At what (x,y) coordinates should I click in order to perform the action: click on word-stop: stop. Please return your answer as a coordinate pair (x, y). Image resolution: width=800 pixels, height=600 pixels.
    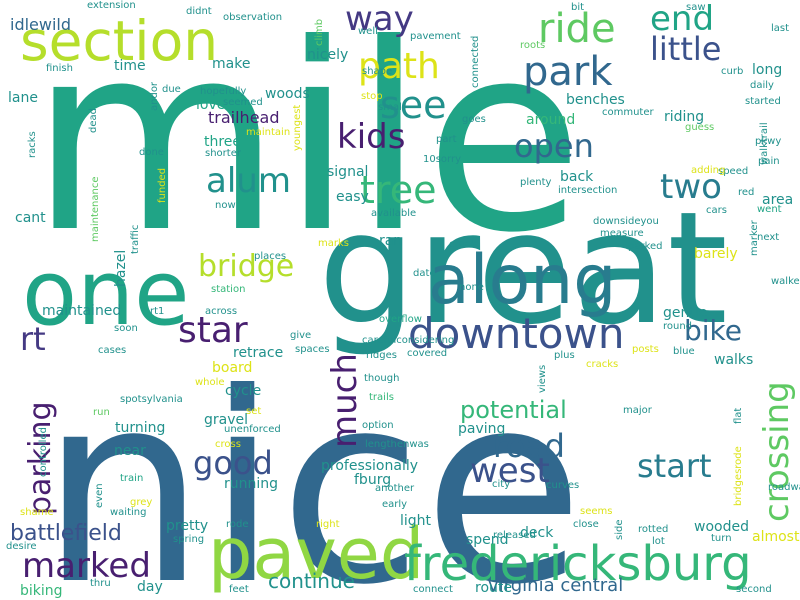
    Looking at the image, I should click on (372, 96).